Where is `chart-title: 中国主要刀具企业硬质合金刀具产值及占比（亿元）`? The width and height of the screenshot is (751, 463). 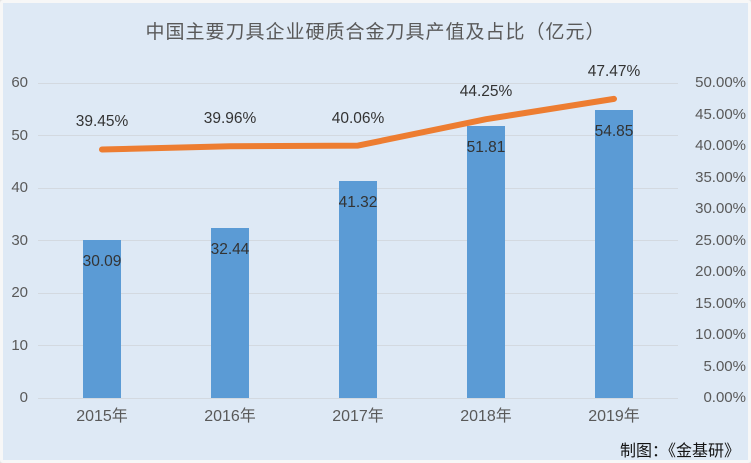 chart-title: 中国主要刀具企业硬质合金刀具产值及占比（亿元） is located at coordinates (375, 32).